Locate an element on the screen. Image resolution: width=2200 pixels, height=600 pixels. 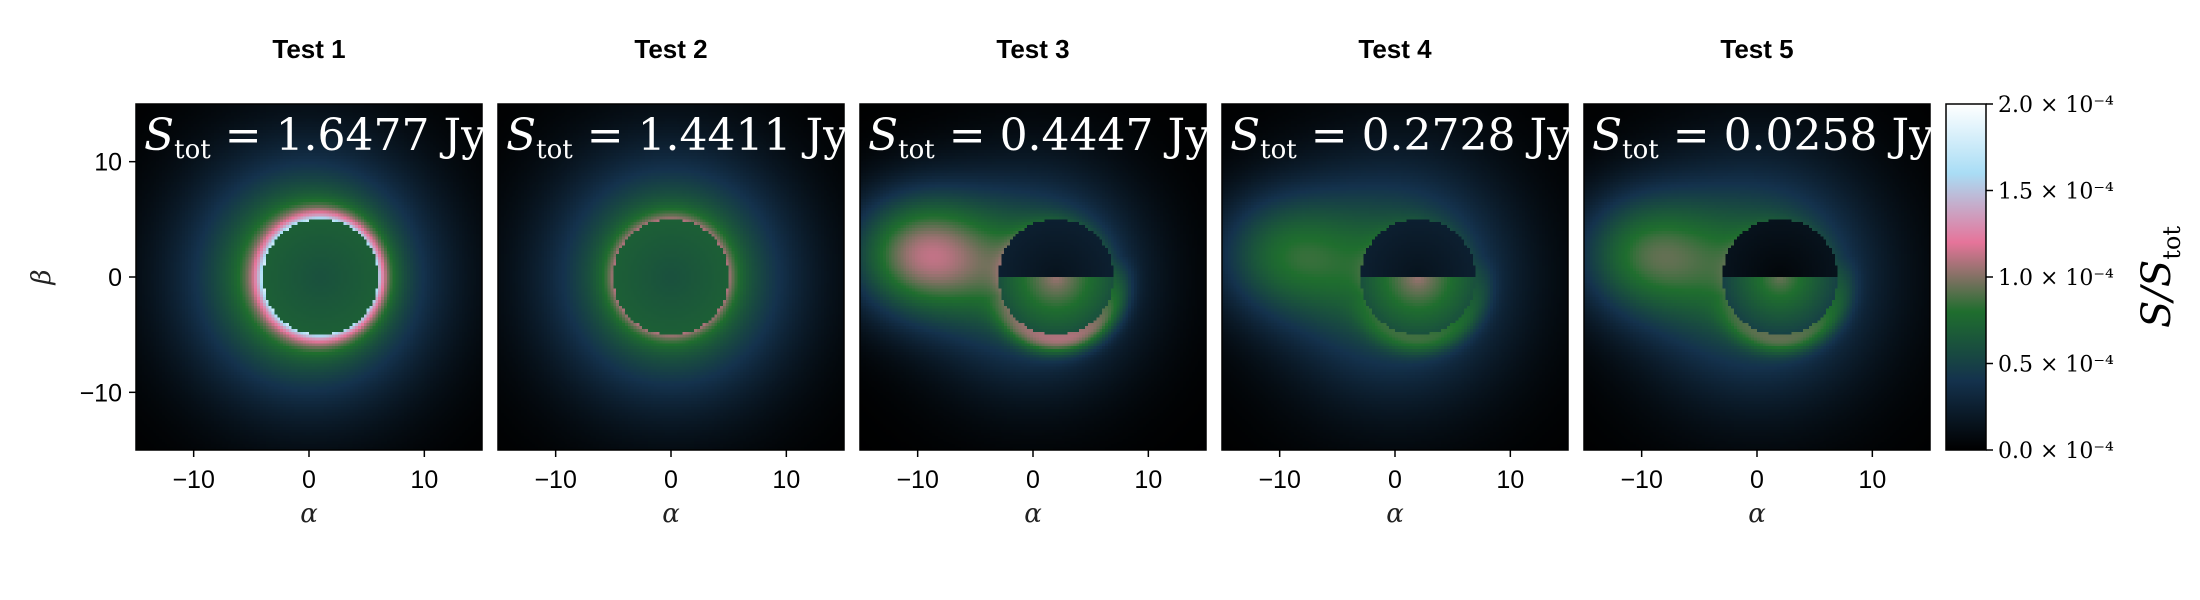
panel-test-5: Test 5 Stot = 0.0258 Jy −10 0 10 α is located at coordinates (1758, 281).